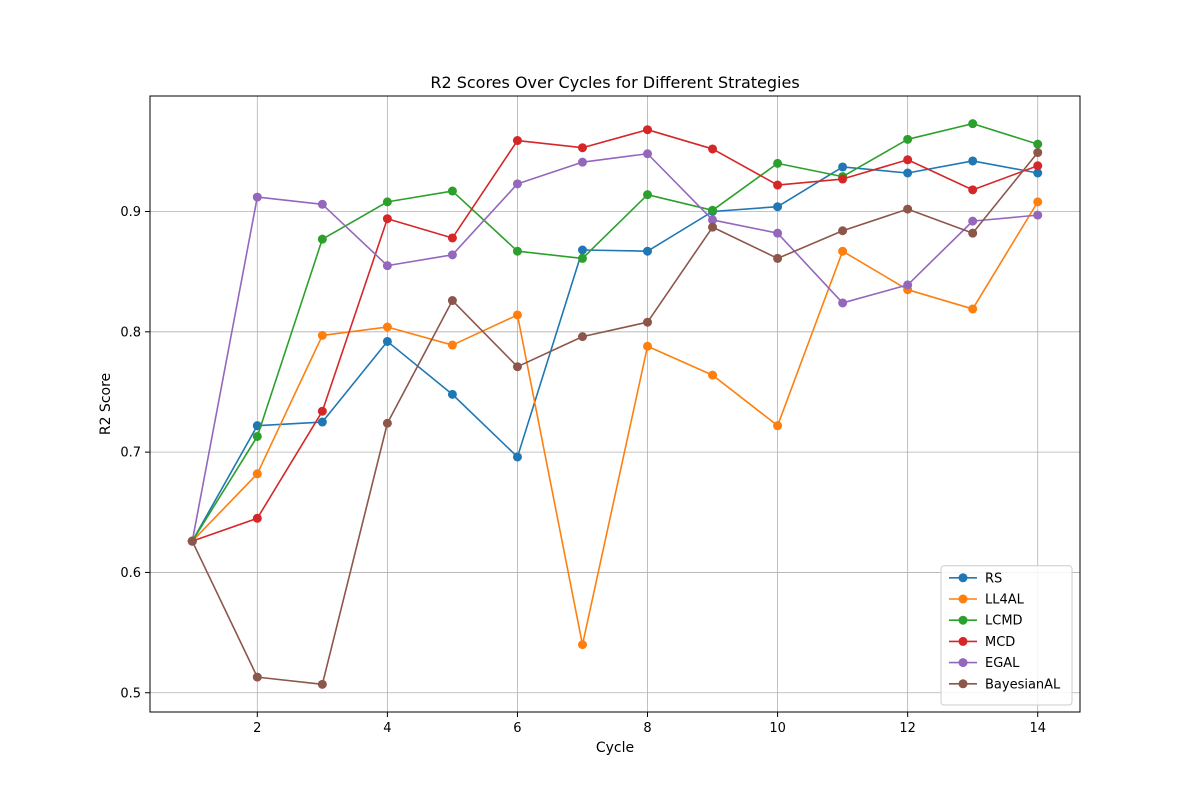 This screenshot has height=800, width=1200. Describe the element at coordinates (615, 748) in the screenshot. I see `x-axis-title: Cycle` at that location.